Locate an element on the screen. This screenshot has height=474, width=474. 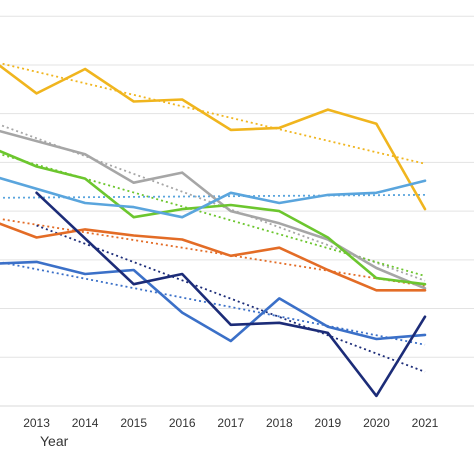
x-tick-label: 2021 is located at coordinates (425, 423).